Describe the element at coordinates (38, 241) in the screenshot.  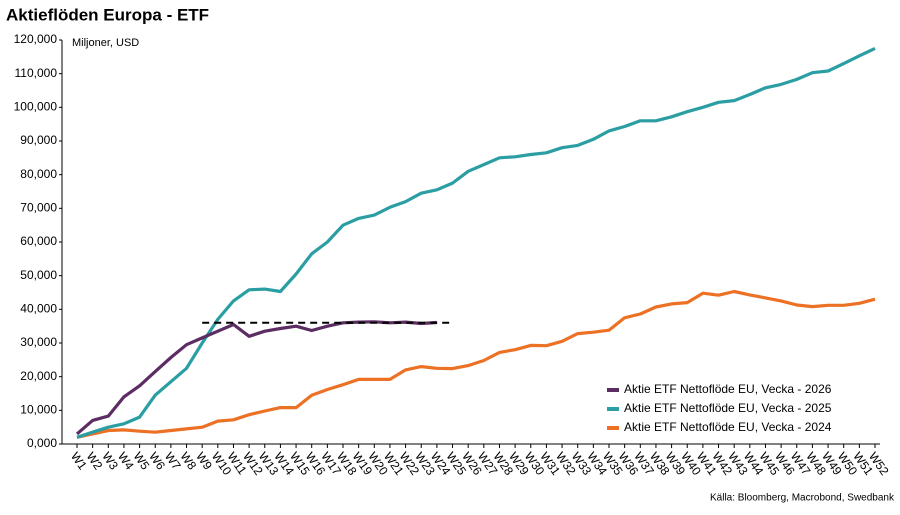
I see `y-tick-label: 60,000` at that location.